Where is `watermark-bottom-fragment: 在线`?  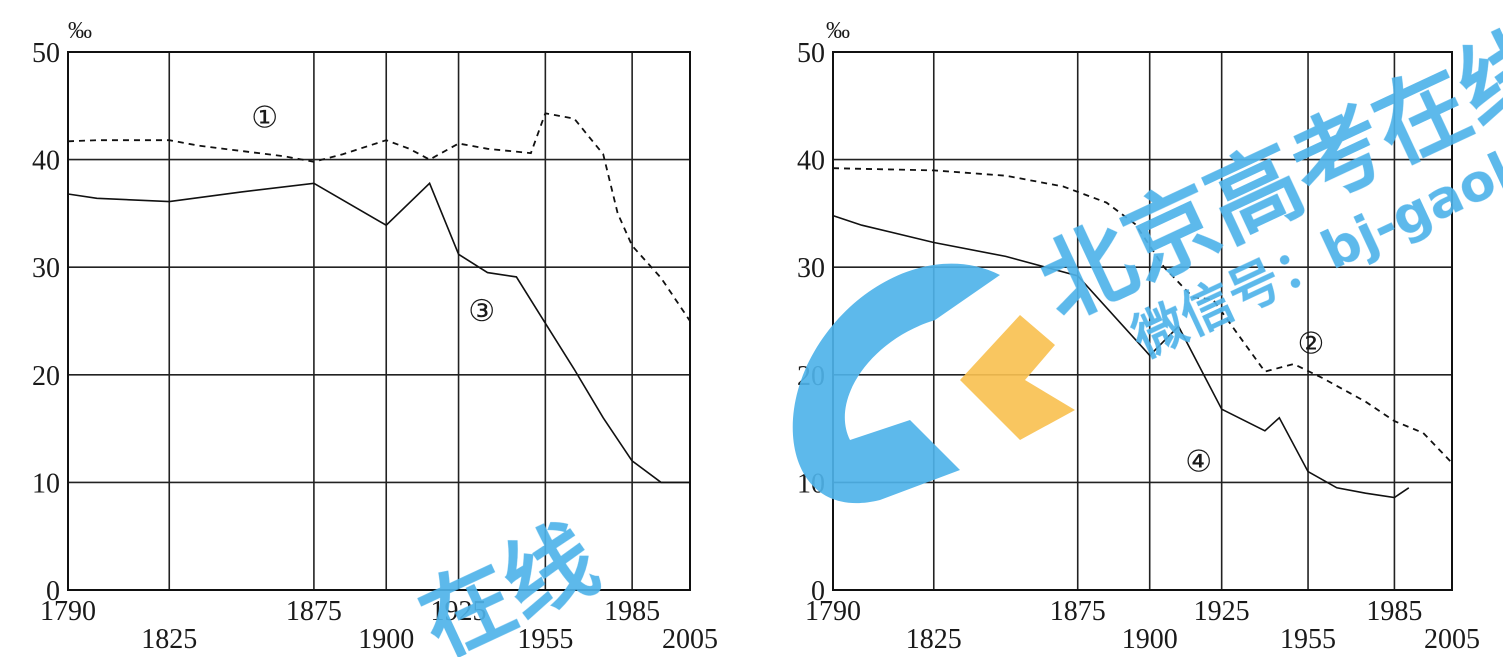 watermark-bottom-fragment: 在线 is located at coordinates (509, 581).